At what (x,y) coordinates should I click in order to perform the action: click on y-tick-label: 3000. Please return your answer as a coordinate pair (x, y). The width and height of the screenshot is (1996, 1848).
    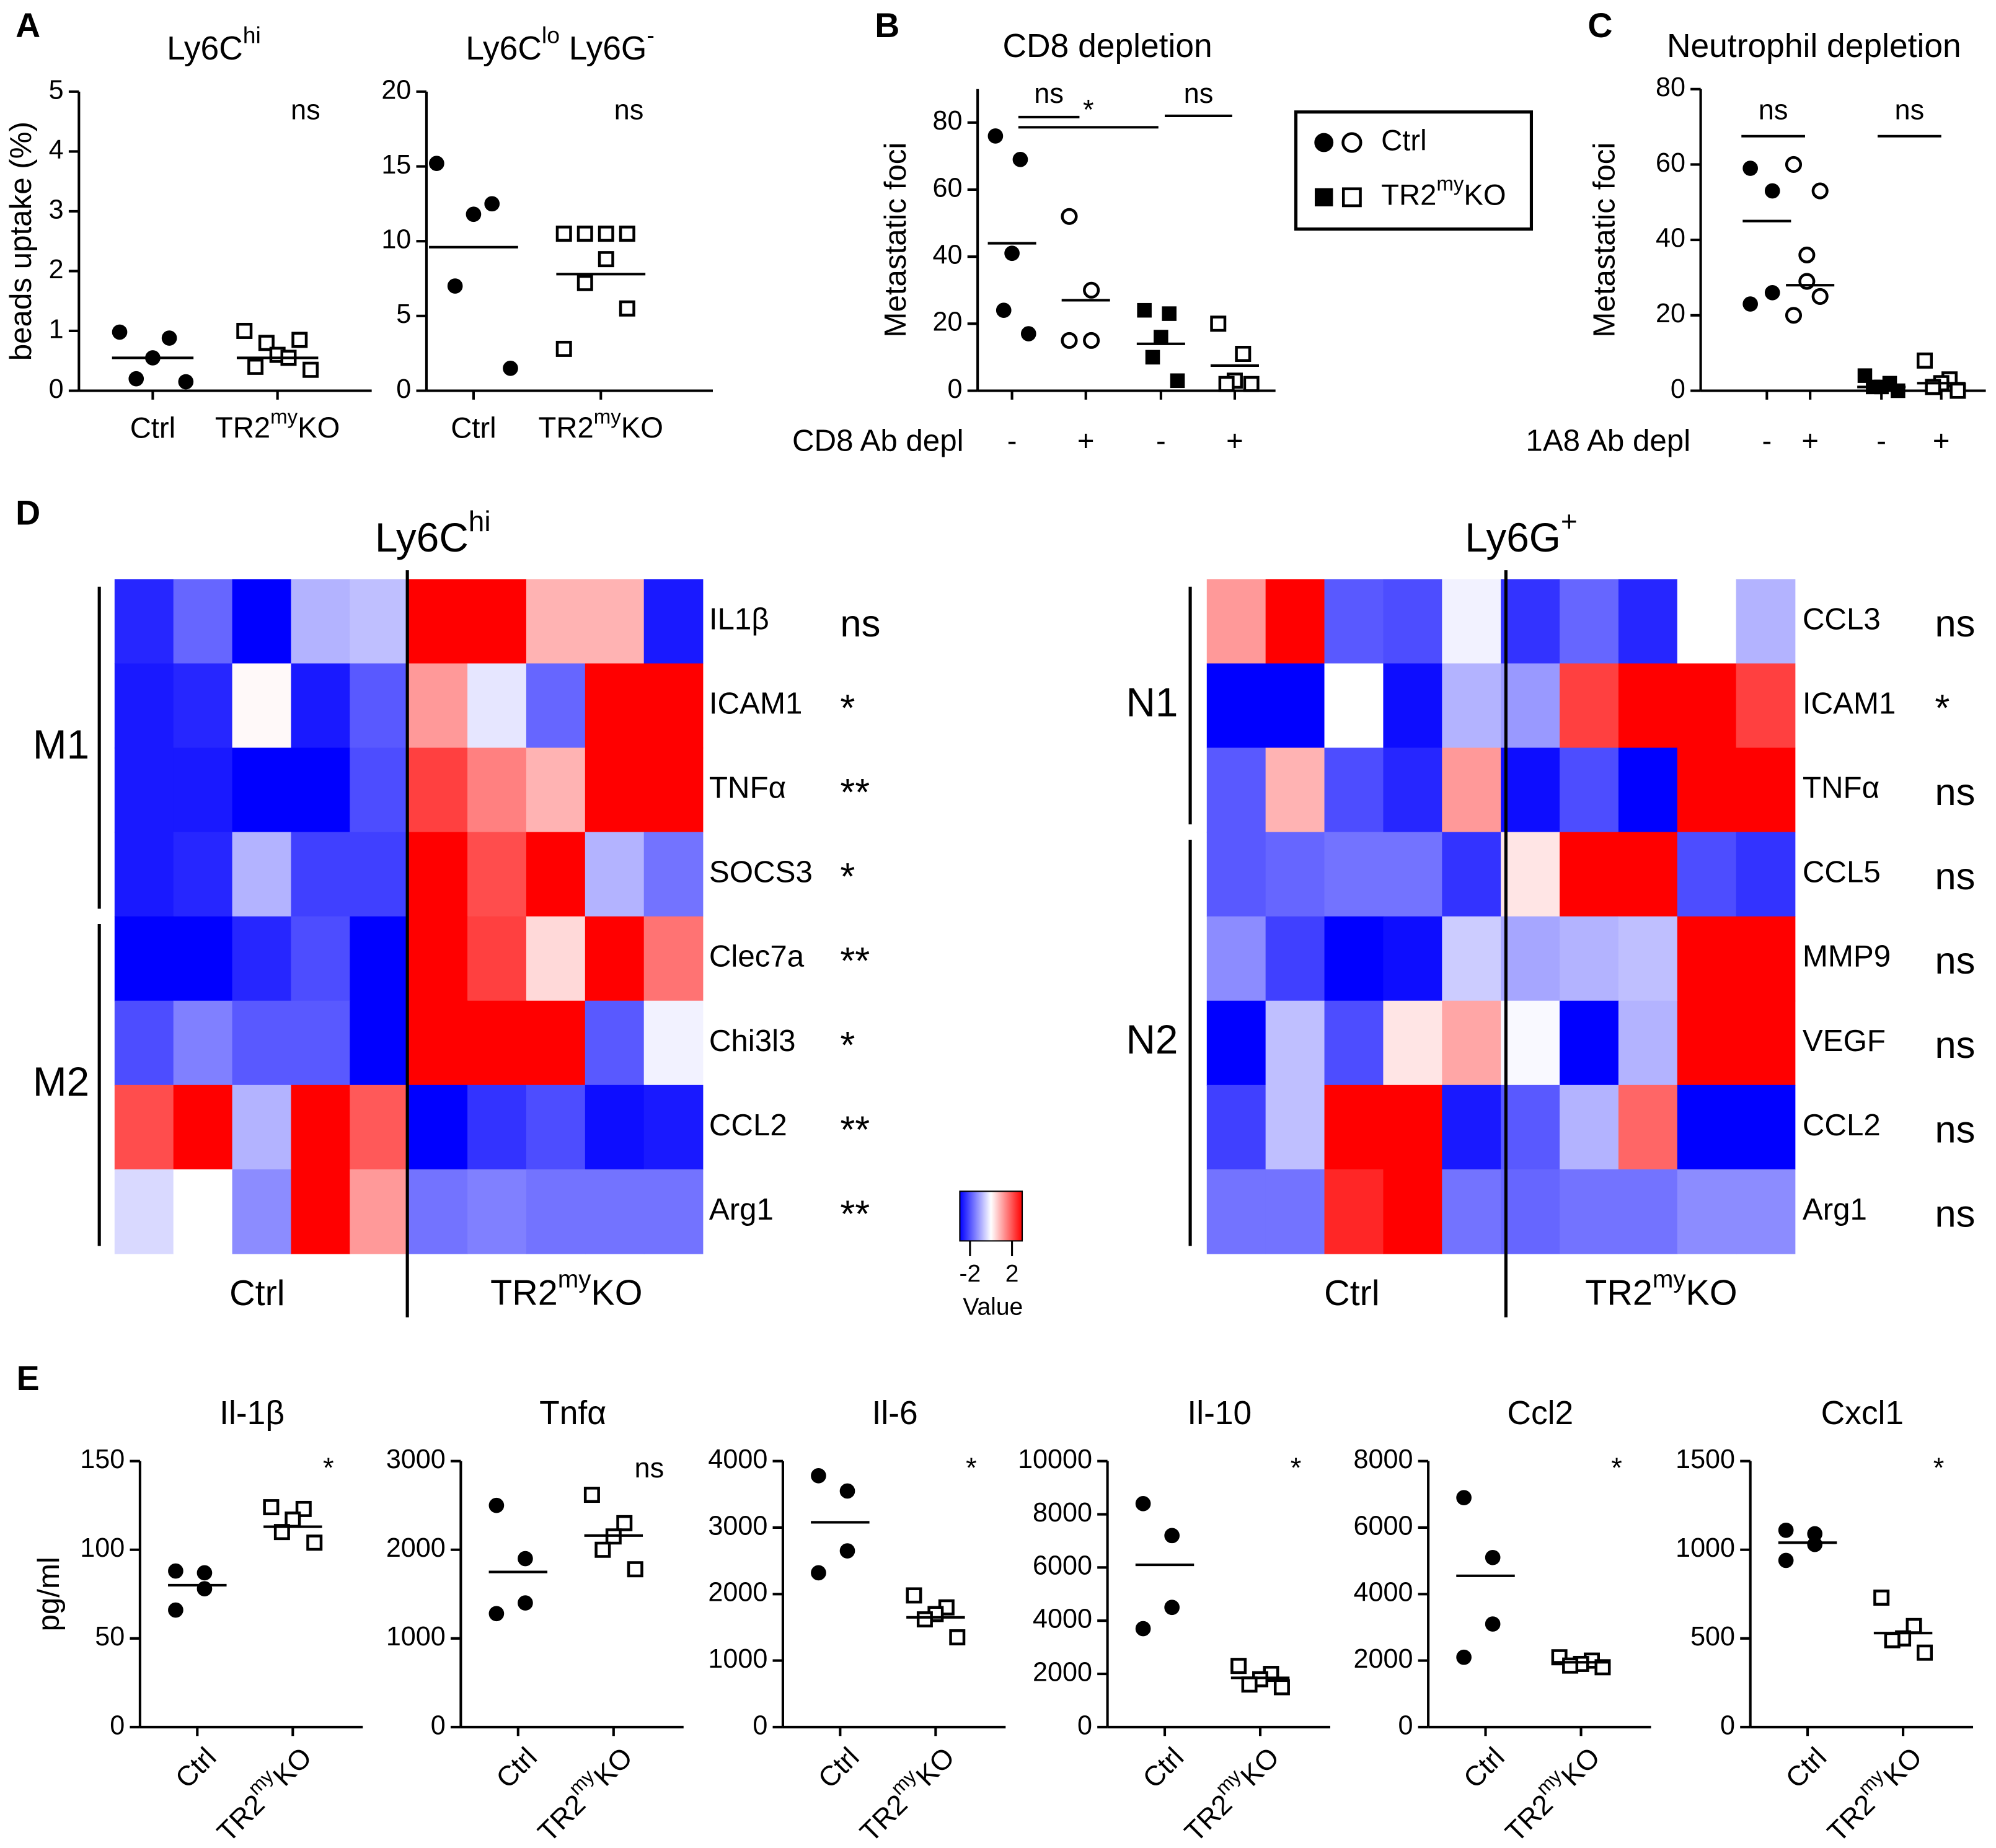
    Looking at the image, I should click on (416, 1459).